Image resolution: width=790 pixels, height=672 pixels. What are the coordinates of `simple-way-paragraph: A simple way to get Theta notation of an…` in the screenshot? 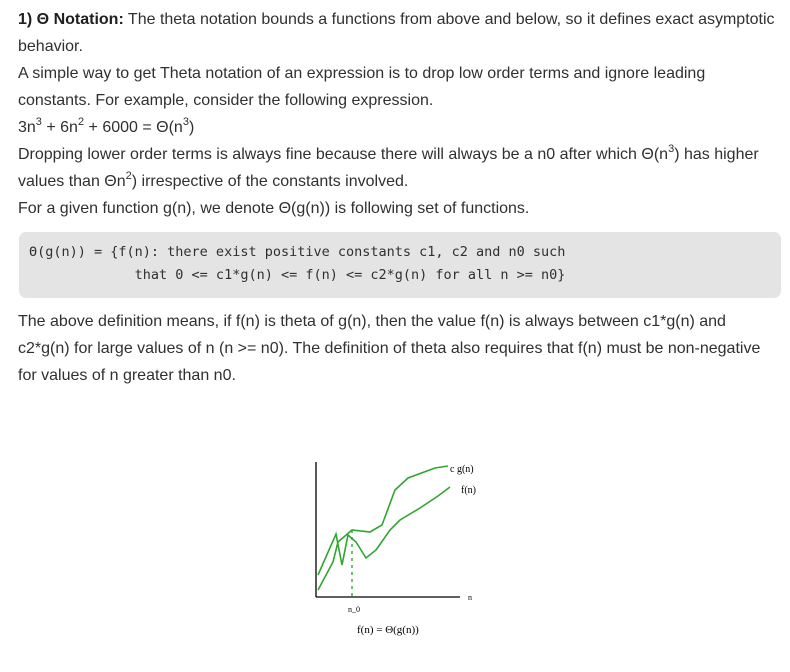 It's located at (362, 87).